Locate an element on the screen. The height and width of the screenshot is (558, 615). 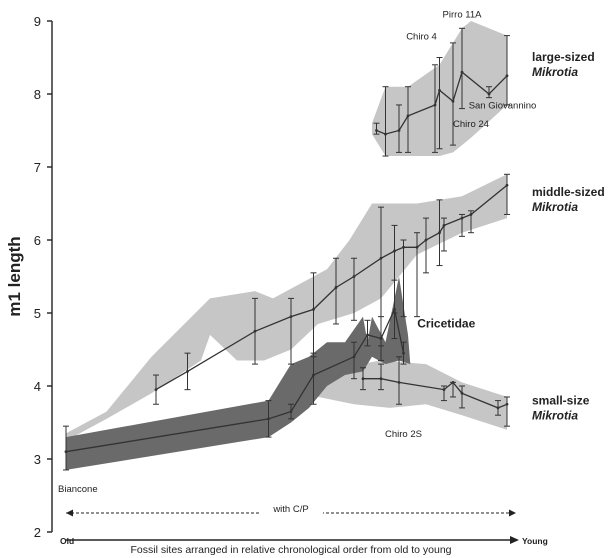
site-label: Chiro 4 is located at coordinates (421, 36).